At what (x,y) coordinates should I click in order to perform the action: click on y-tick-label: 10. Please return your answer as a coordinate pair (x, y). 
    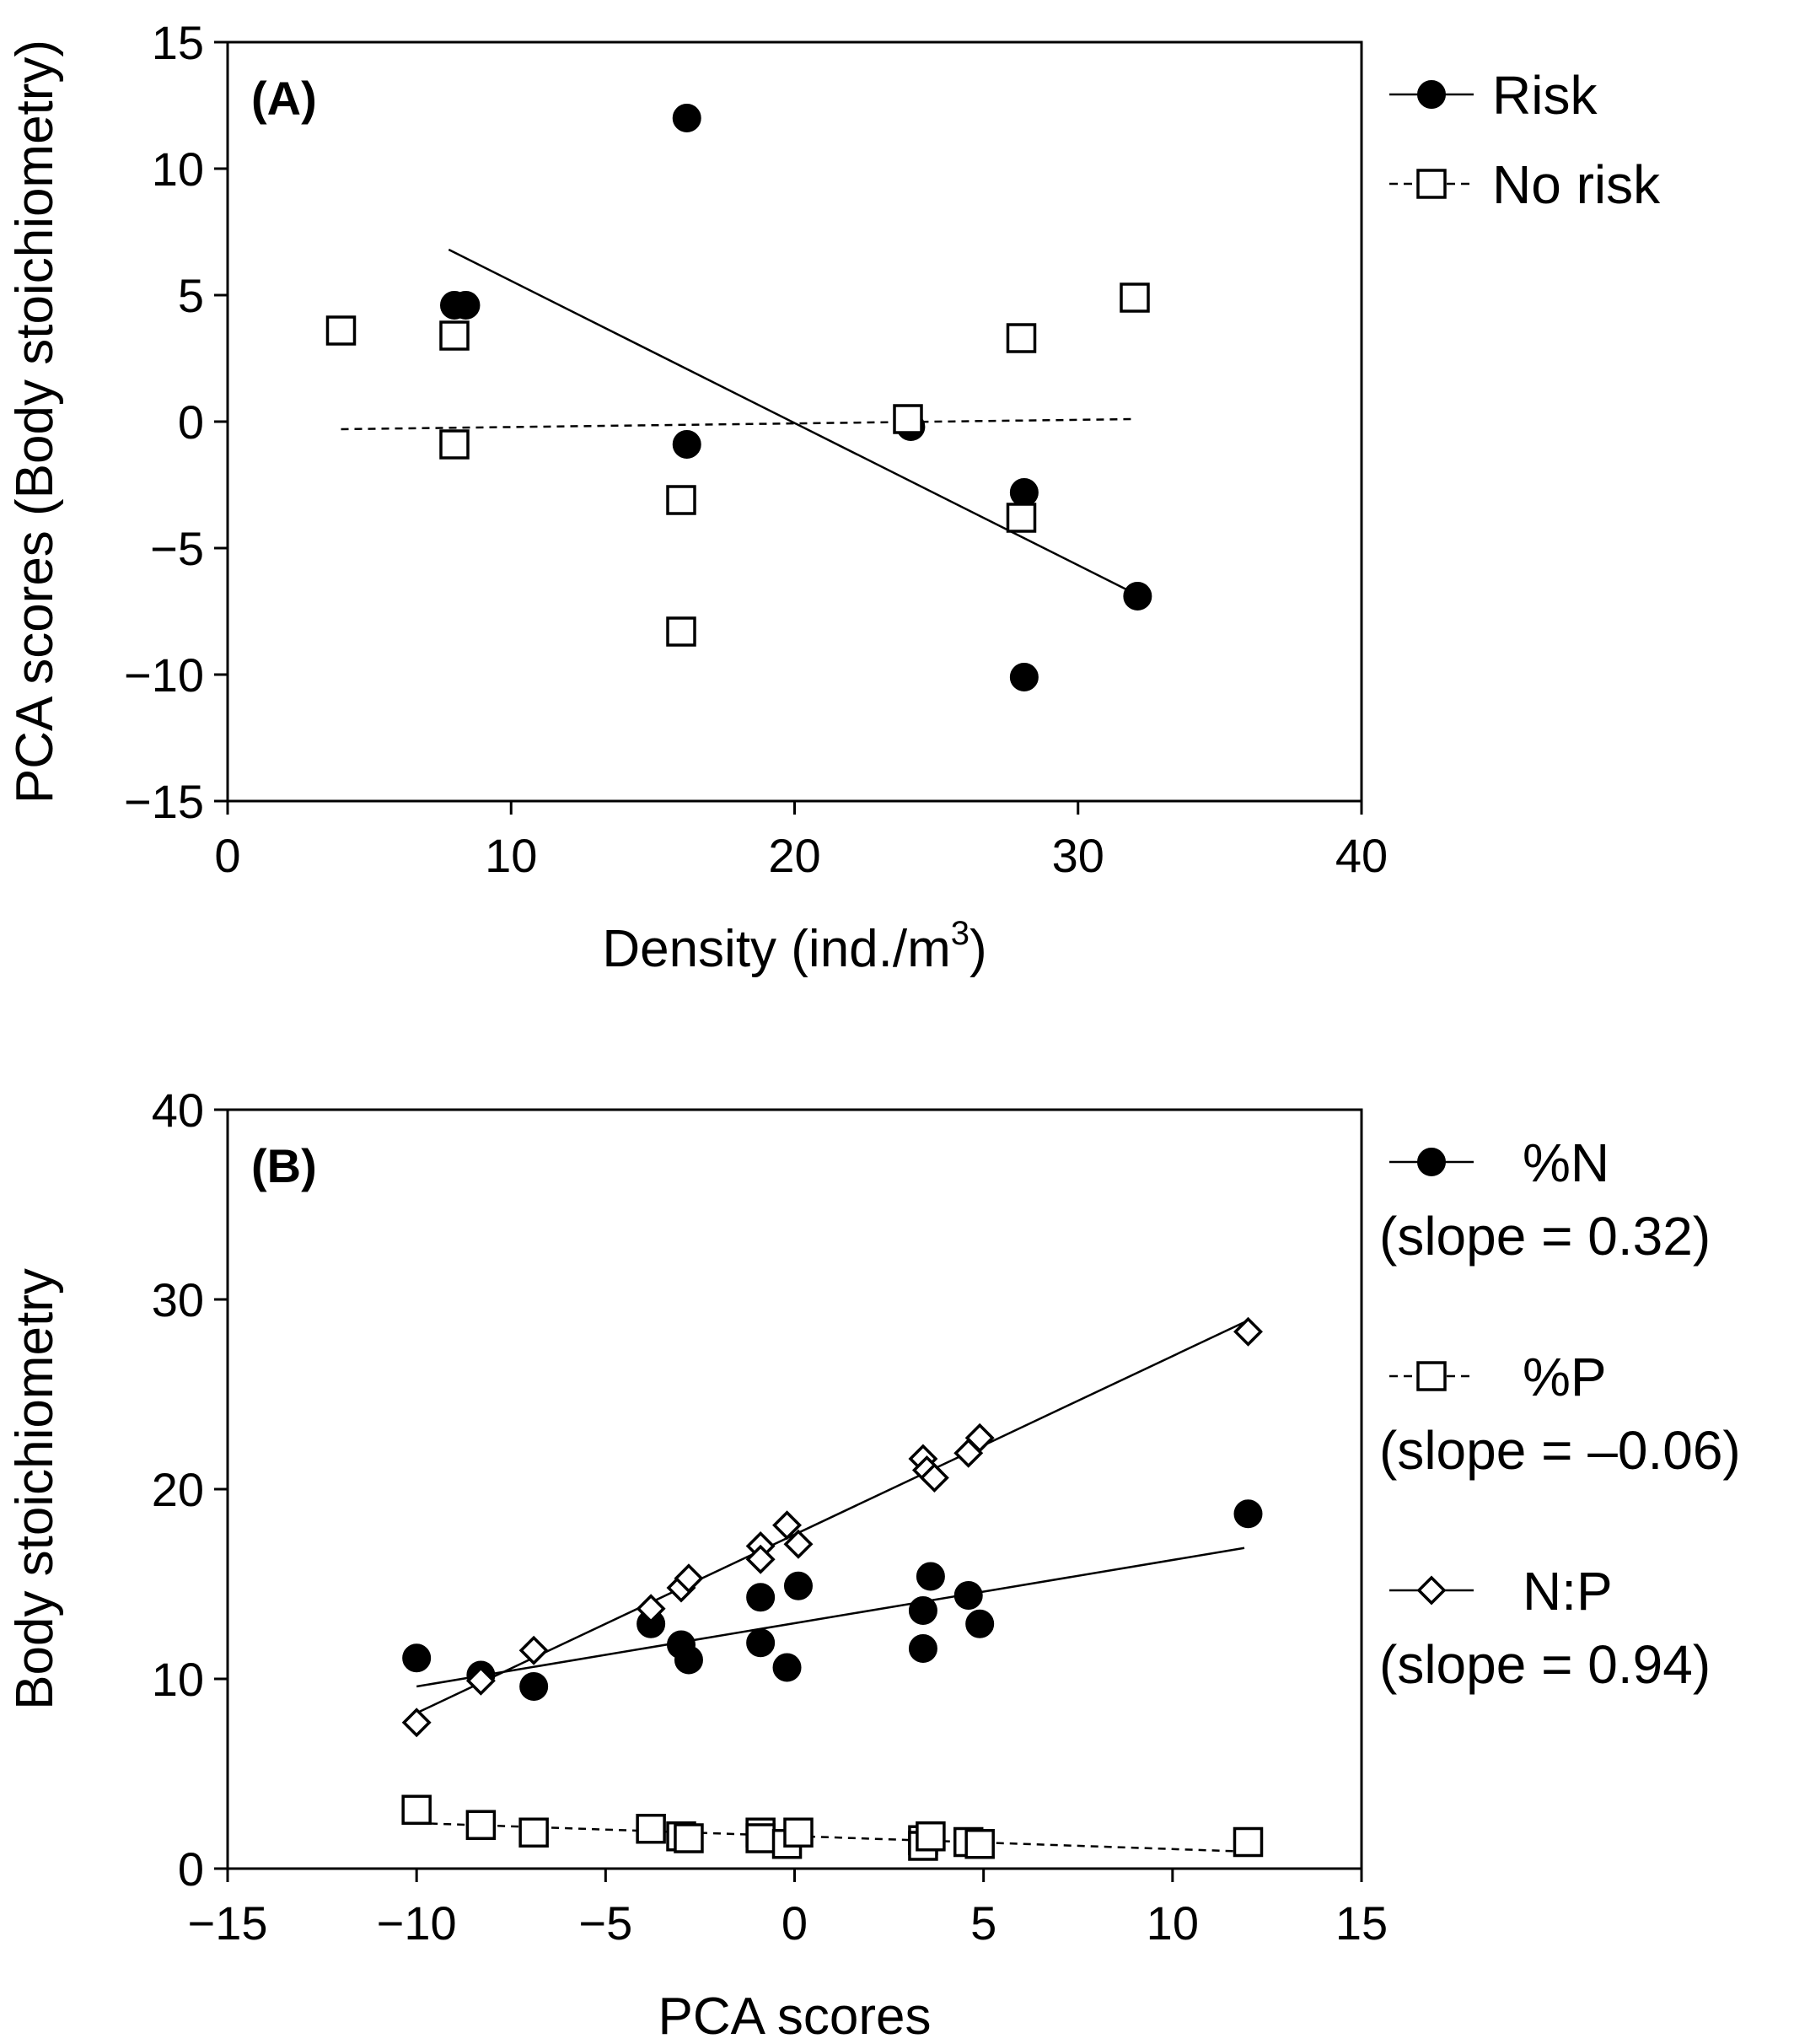
    Looking at the image, I should click on (178, 169).